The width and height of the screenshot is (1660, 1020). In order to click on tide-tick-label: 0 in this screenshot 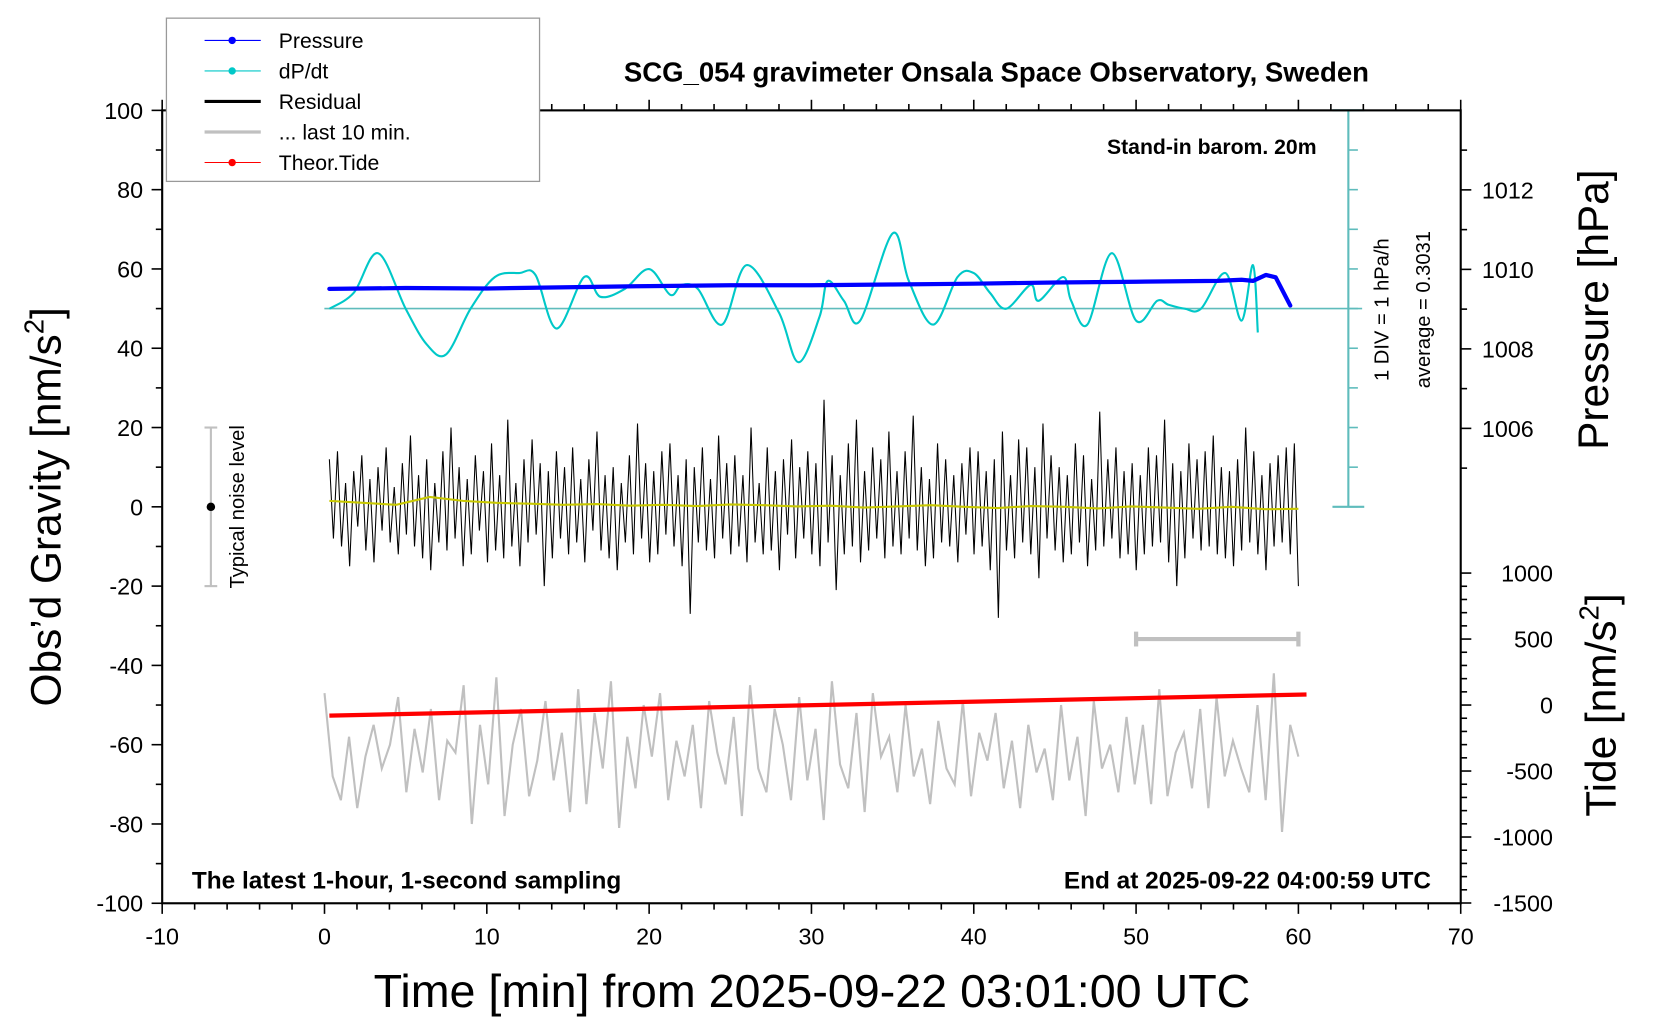, I will do `click(1546, 706)`.